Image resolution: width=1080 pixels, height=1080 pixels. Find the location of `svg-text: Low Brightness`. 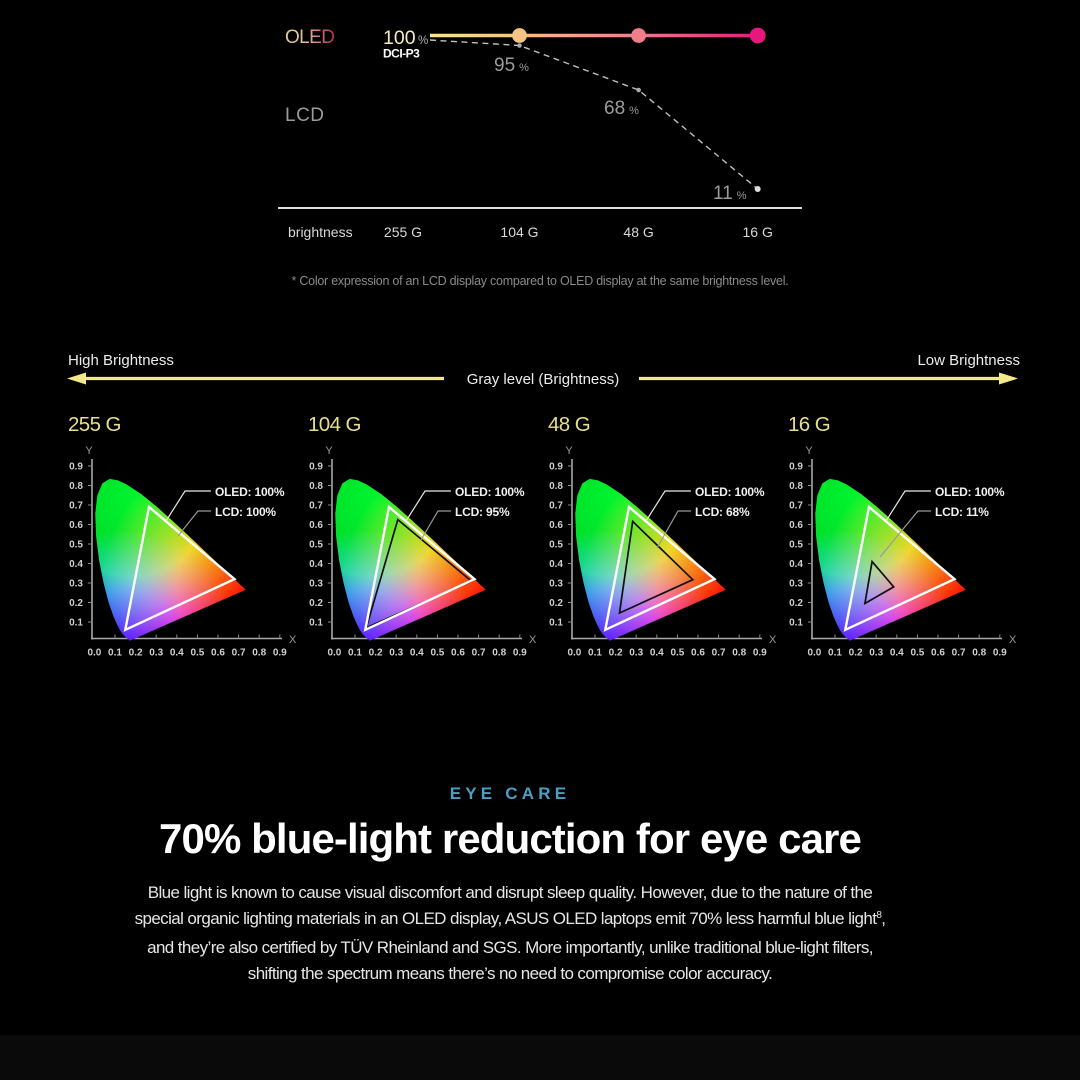

svg-text: Low Brightness is located at coordinates (968, 360).